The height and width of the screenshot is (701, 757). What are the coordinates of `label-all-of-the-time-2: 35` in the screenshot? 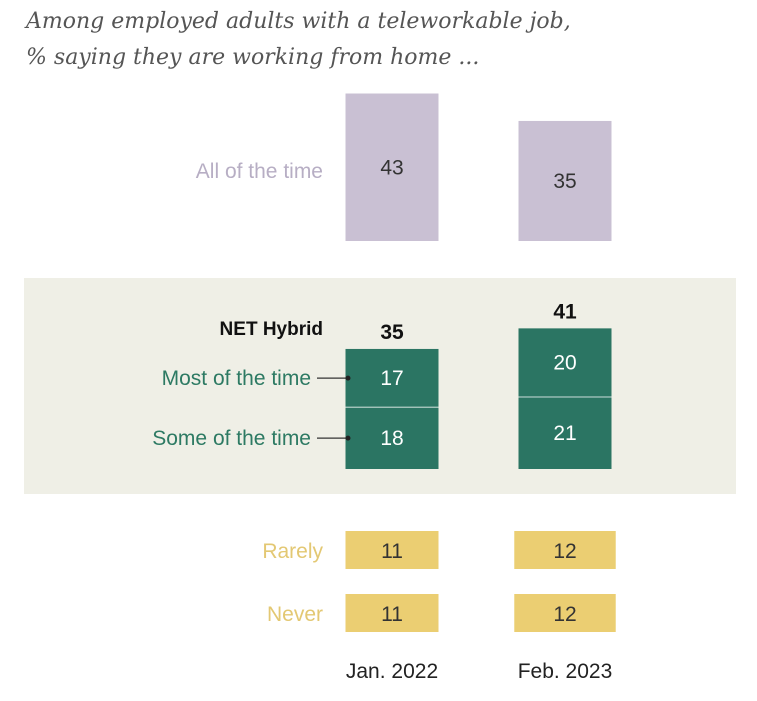 It's located at (564, 181).